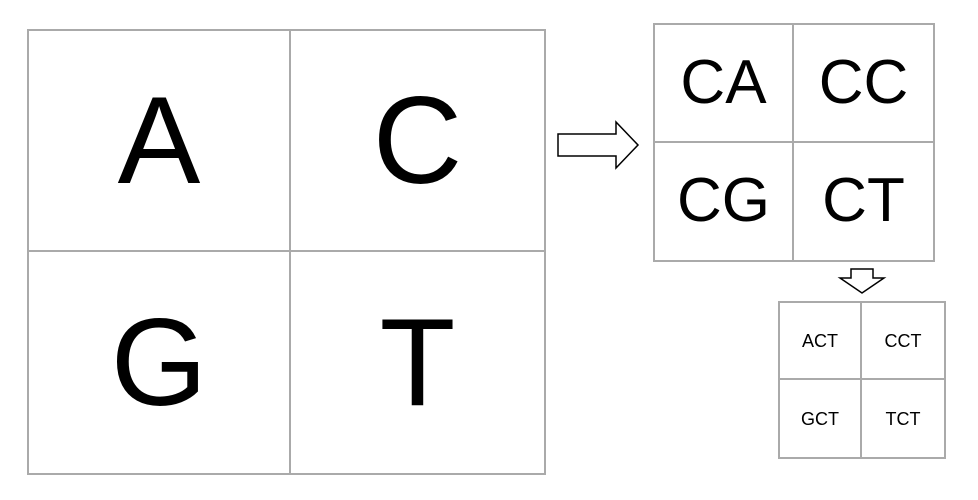 This screenshot has height=500, width=978. What do you see at coordinates (598, 145) in the screenshot?
I see `right-arrow-icon` at bounding box center [598, 145].